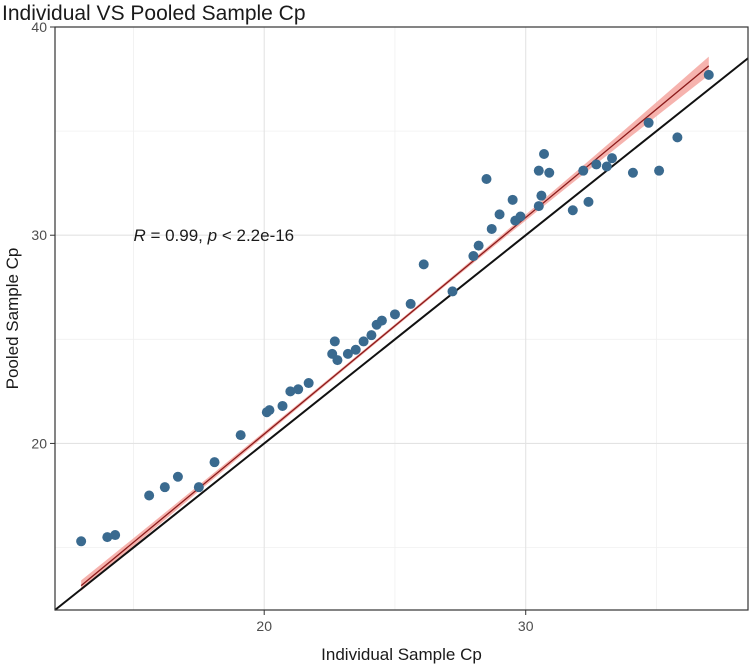  Describe the element at coordinates (39, 235) in the screenshot. I see `y-tick-label: 30` at that location.